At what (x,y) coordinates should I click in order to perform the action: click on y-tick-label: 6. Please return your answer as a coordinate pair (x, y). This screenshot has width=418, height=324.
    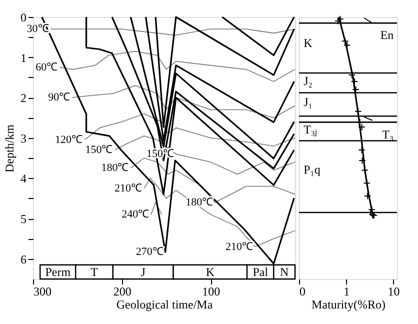
    Looking at the image, I should click on (23, 259).